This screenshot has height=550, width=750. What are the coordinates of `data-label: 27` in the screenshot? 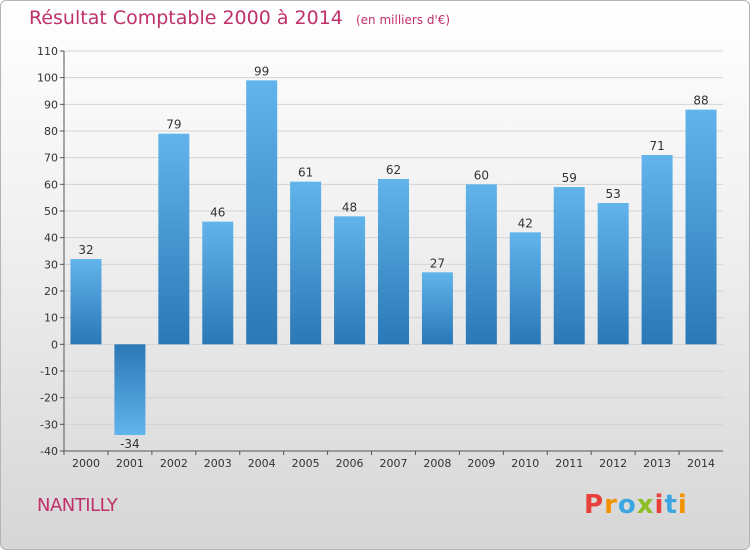 It's located at (437, 263).